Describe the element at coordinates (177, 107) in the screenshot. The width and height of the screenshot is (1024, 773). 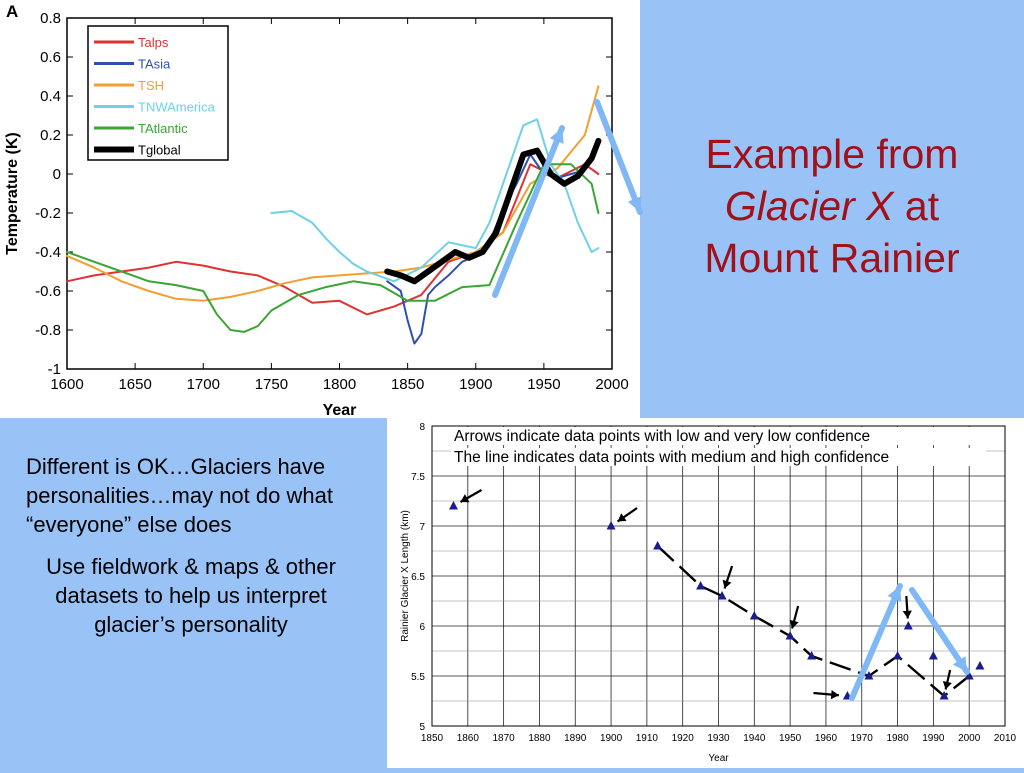
I see `legend-entry: TNWAmerica` at that location.